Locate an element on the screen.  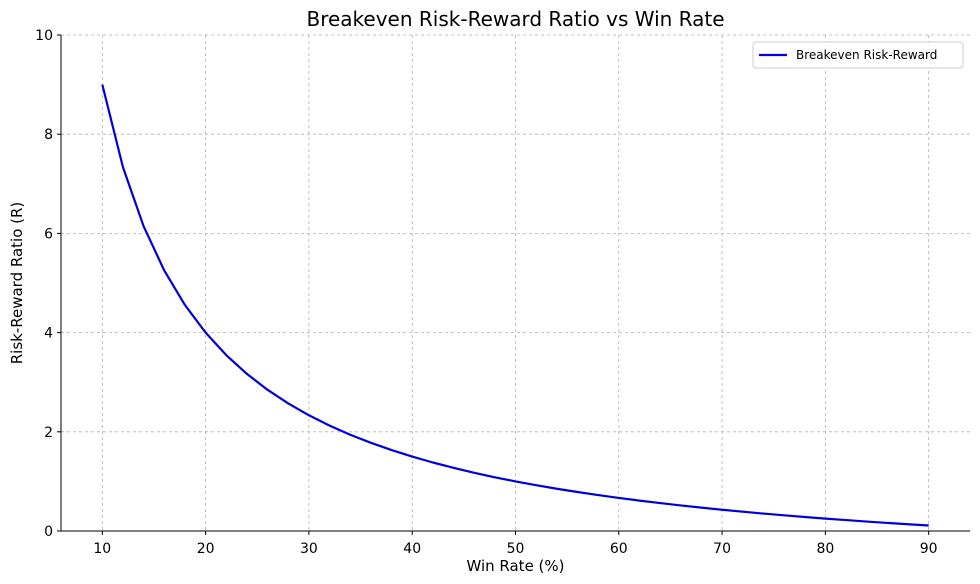
y-tick-label: 8 is located at coordinates (48, 135).